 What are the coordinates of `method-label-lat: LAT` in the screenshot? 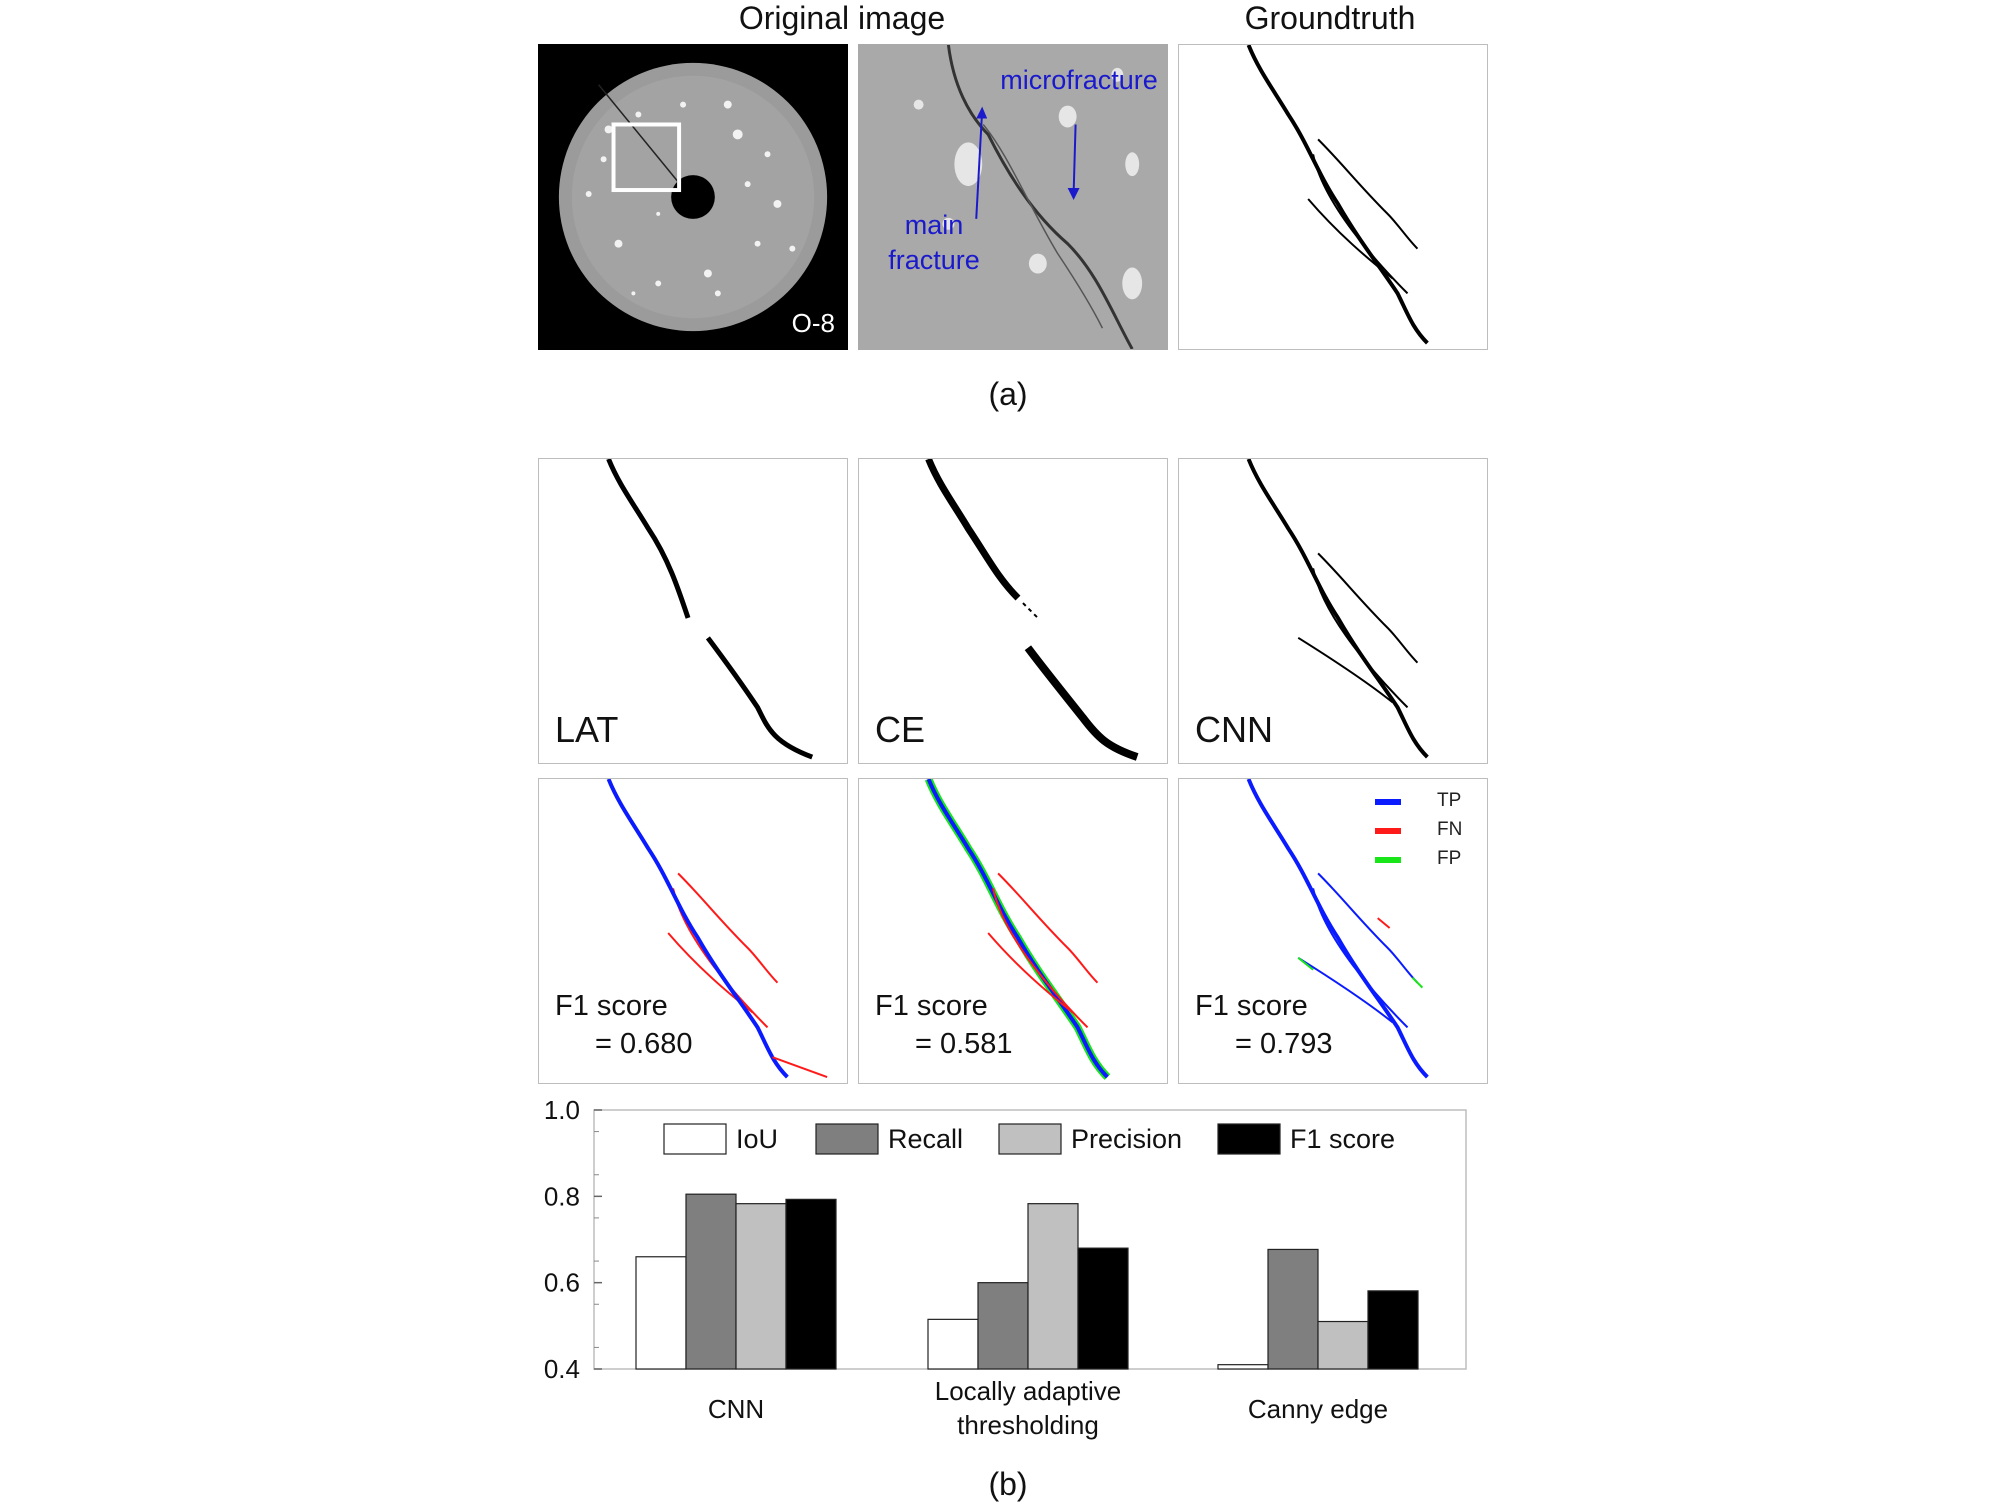 It's located at (587, 729).